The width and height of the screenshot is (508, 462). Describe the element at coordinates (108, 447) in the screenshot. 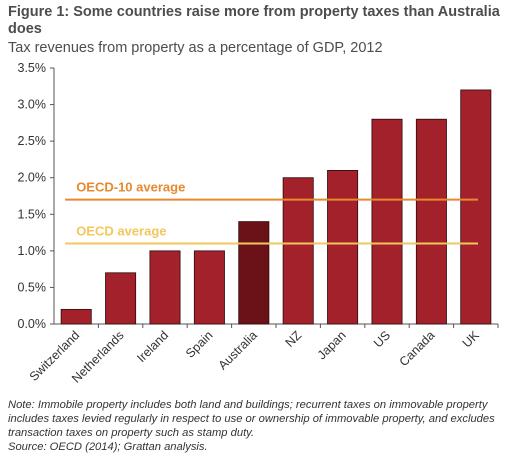

I see `source-text: Source: OECD (2014); Grattan analysis.` at that location.